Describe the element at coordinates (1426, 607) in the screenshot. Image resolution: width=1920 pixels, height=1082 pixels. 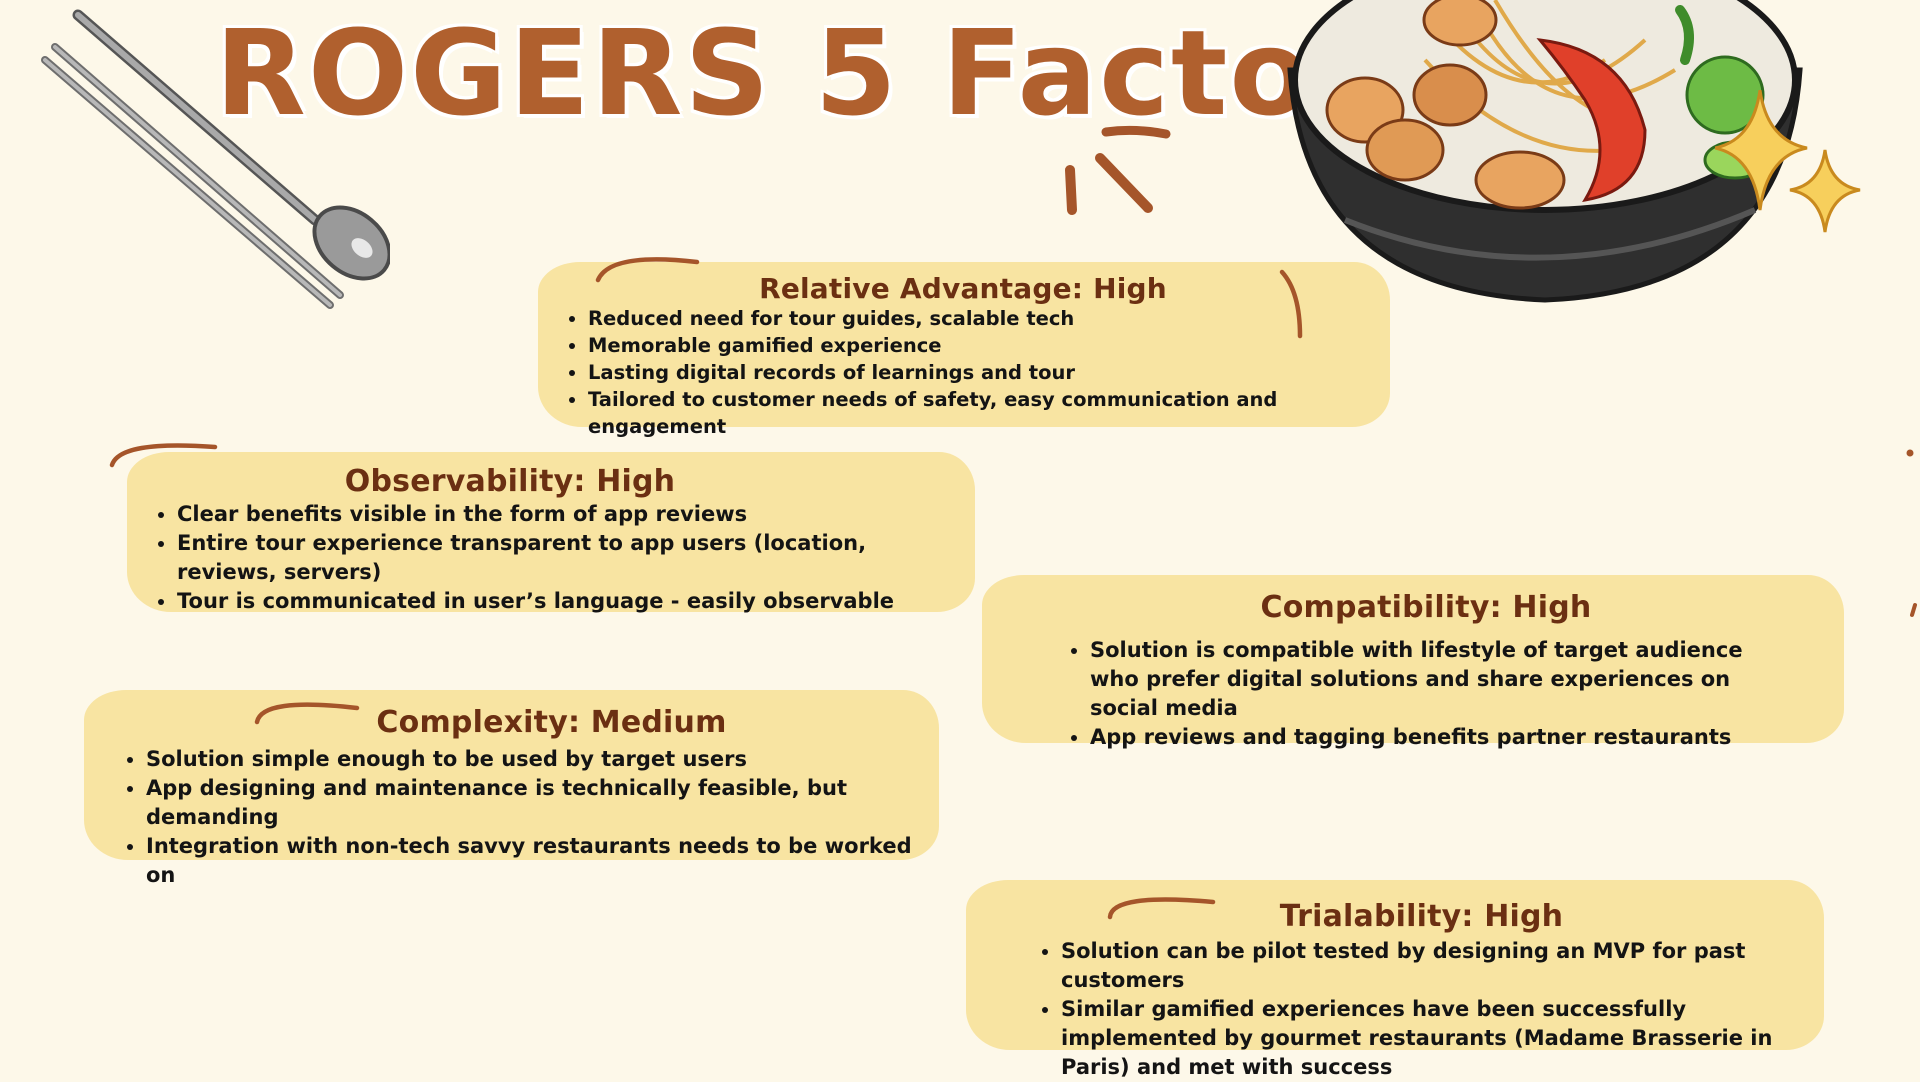
I see `card-heading: Compatibility: High` at that location.